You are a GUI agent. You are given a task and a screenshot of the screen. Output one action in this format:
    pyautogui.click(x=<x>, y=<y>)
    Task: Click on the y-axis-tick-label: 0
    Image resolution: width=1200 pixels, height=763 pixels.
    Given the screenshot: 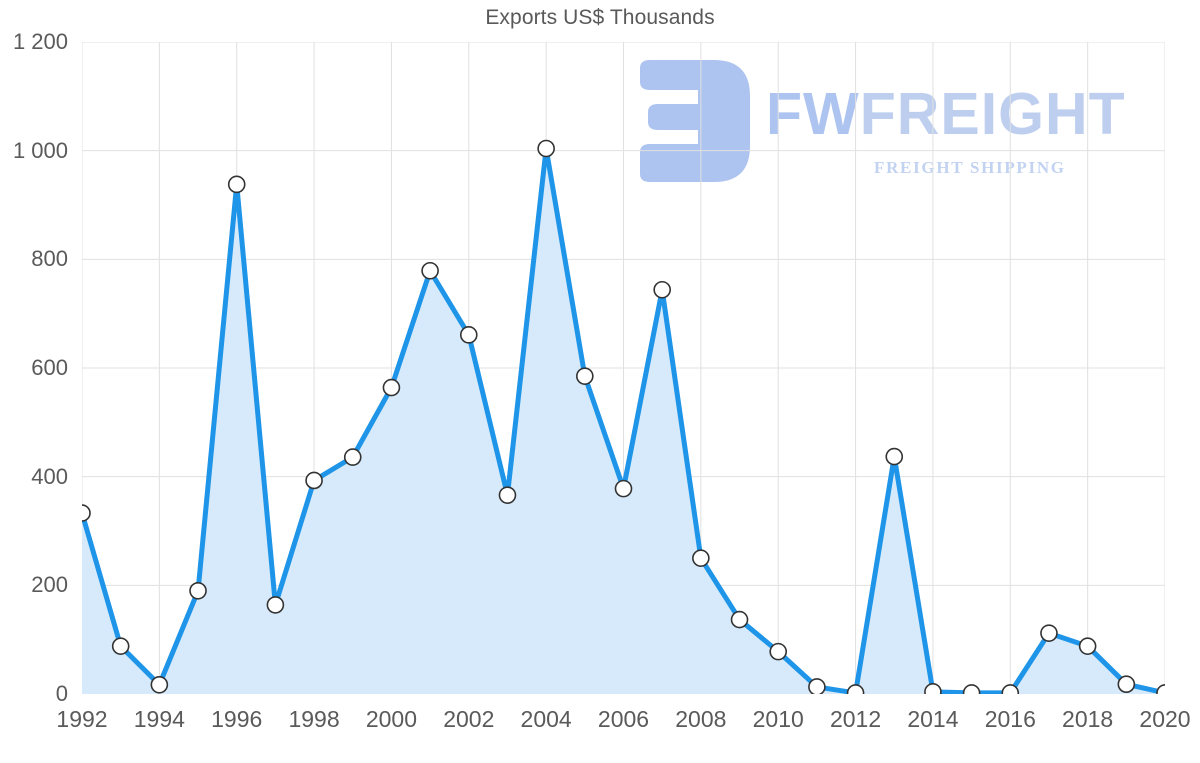 What is the action you would take?
    pyautogui.click(x=61, y=693)
    